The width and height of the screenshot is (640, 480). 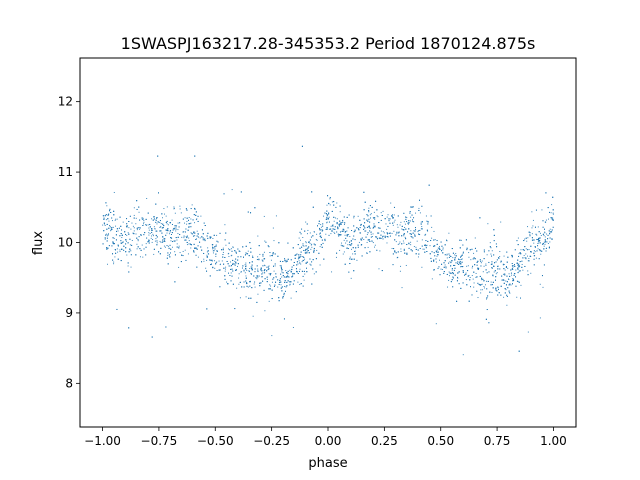 I want to click on x-tick-label: 0.50, so click(x=440, y=441).